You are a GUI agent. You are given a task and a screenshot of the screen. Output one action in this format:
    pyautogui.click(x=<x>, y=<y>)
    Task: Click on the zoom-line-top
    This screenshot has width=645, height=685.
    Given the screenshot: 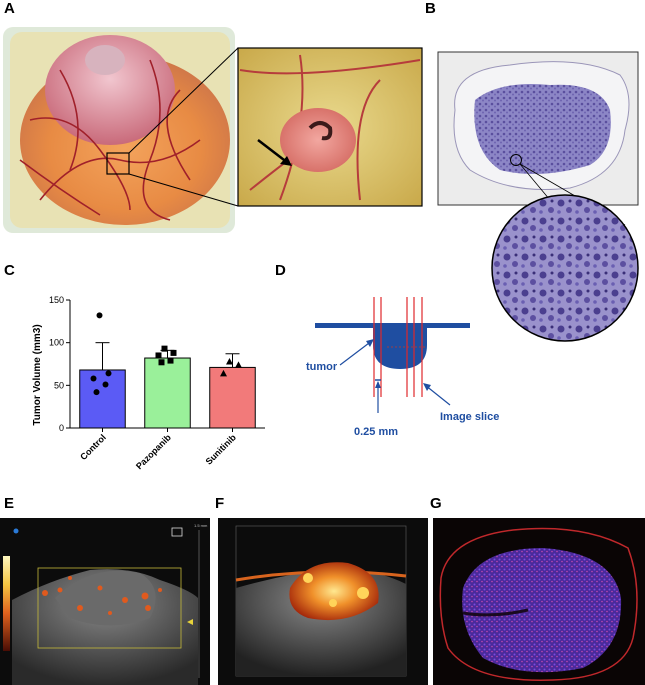 What is the action you would take?
    pyautogui.click(x=183, y=100)
    